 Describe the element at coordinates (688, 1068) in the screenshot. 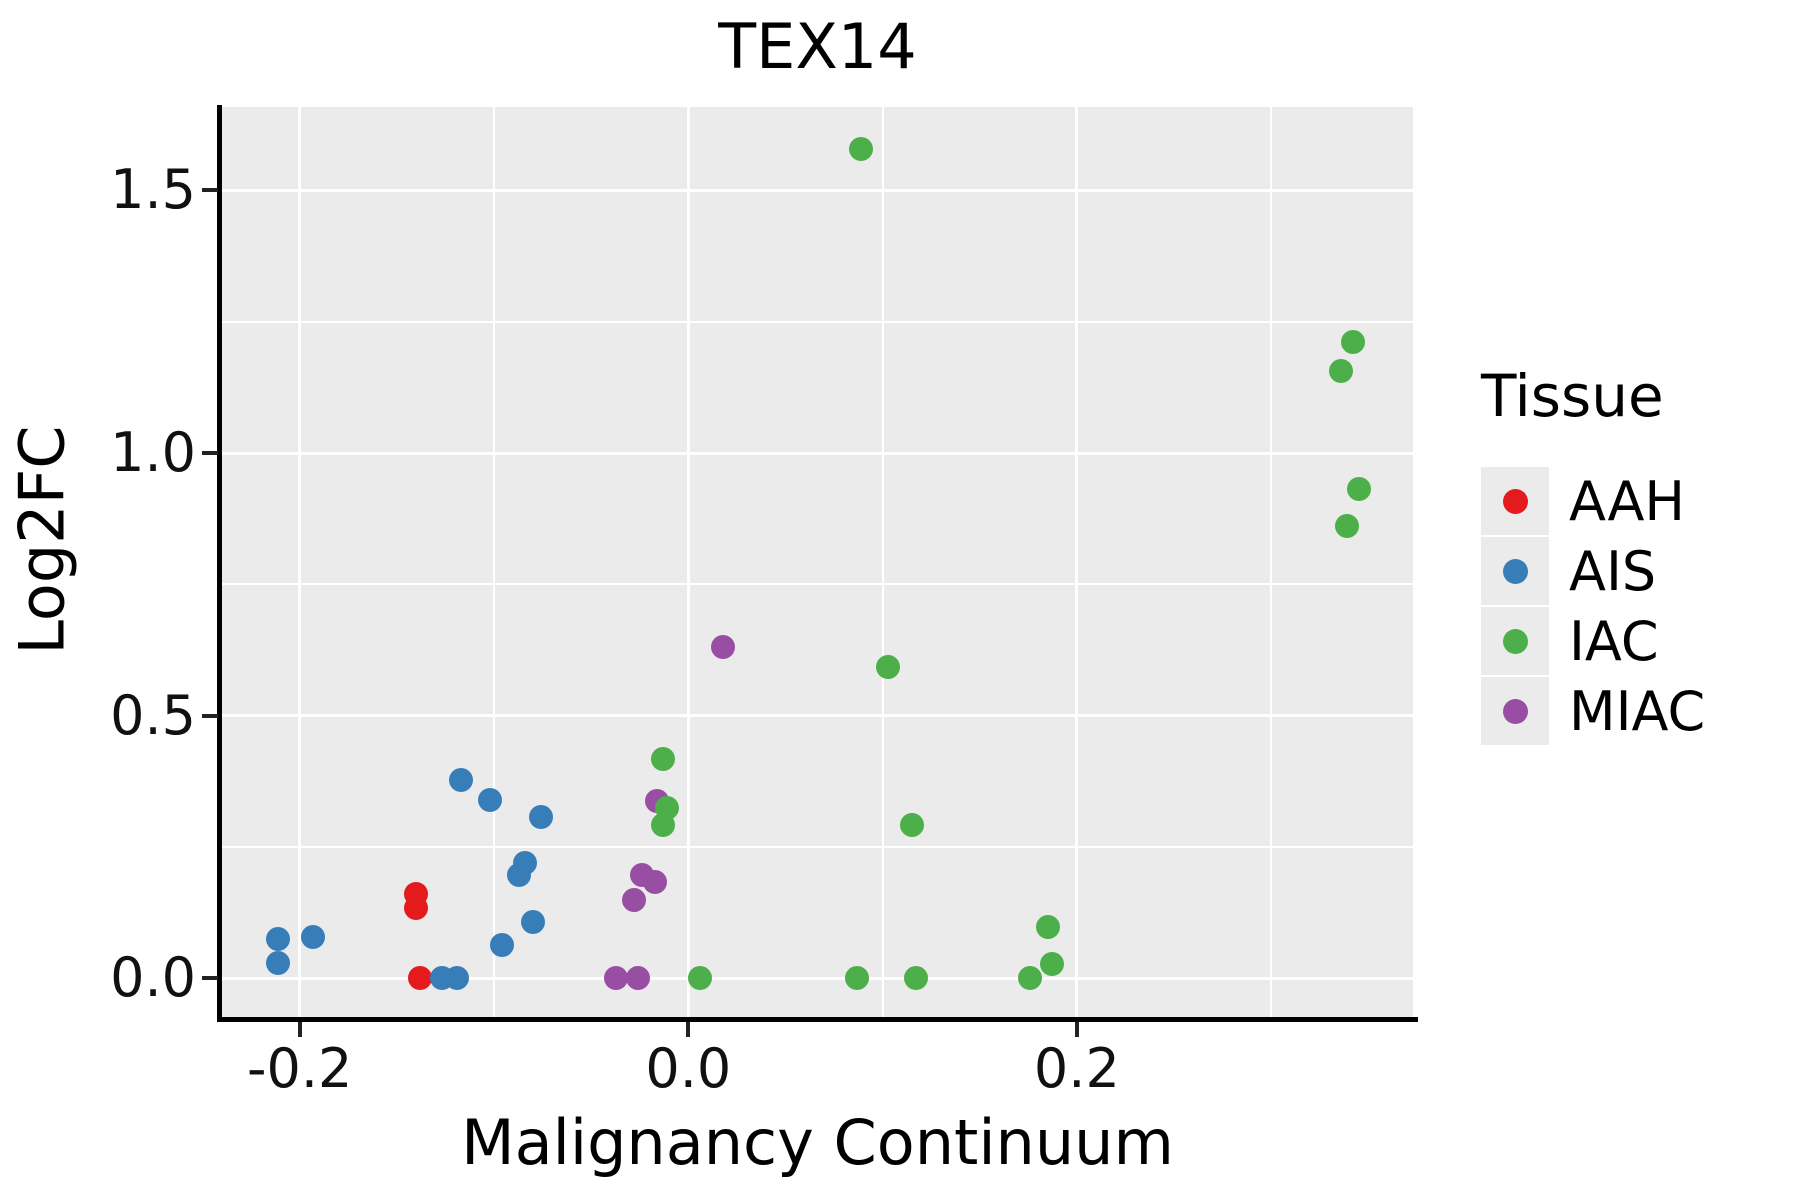

I see `x-tick-label: 0.0` at that location.